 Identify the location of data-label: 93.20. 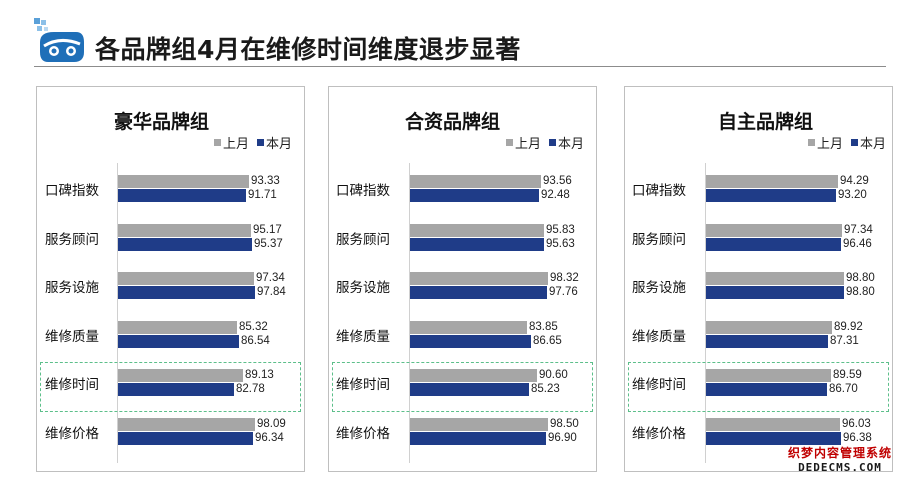
(852, 195).